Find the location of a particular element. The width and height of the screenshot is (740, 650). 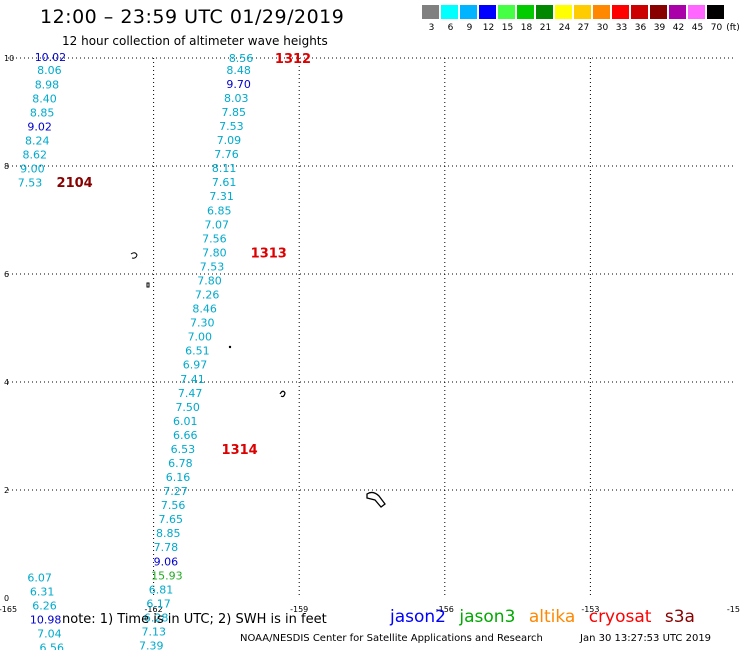

y-tick-label: 6 is located at coordinates (6, 274).